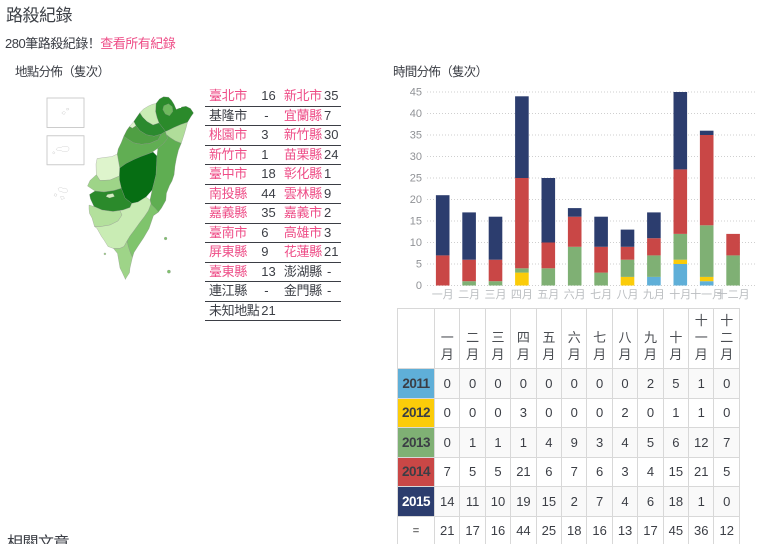 This screenshot has height=544, width=761. Describe the element at coordinates (416, 136) in the screenshot. I see `svg-text: 35` at that location.